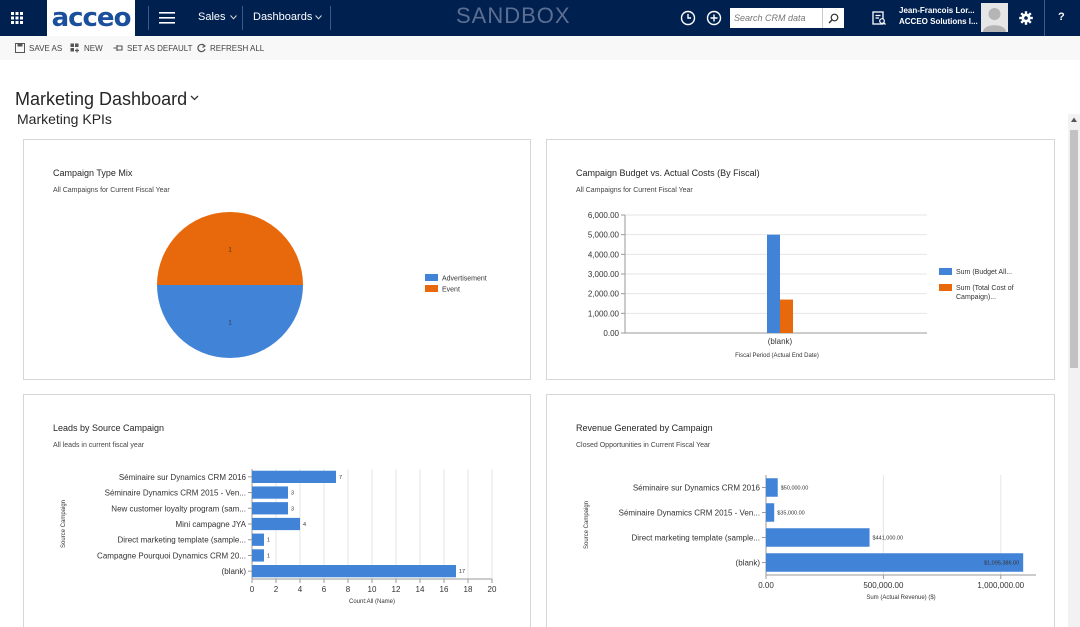 The image size is (1080, 627). What do you see at coordinates (420, 589) in the screenshot?
I see `x-tick-label: 14` at bounding box center [420, 589].